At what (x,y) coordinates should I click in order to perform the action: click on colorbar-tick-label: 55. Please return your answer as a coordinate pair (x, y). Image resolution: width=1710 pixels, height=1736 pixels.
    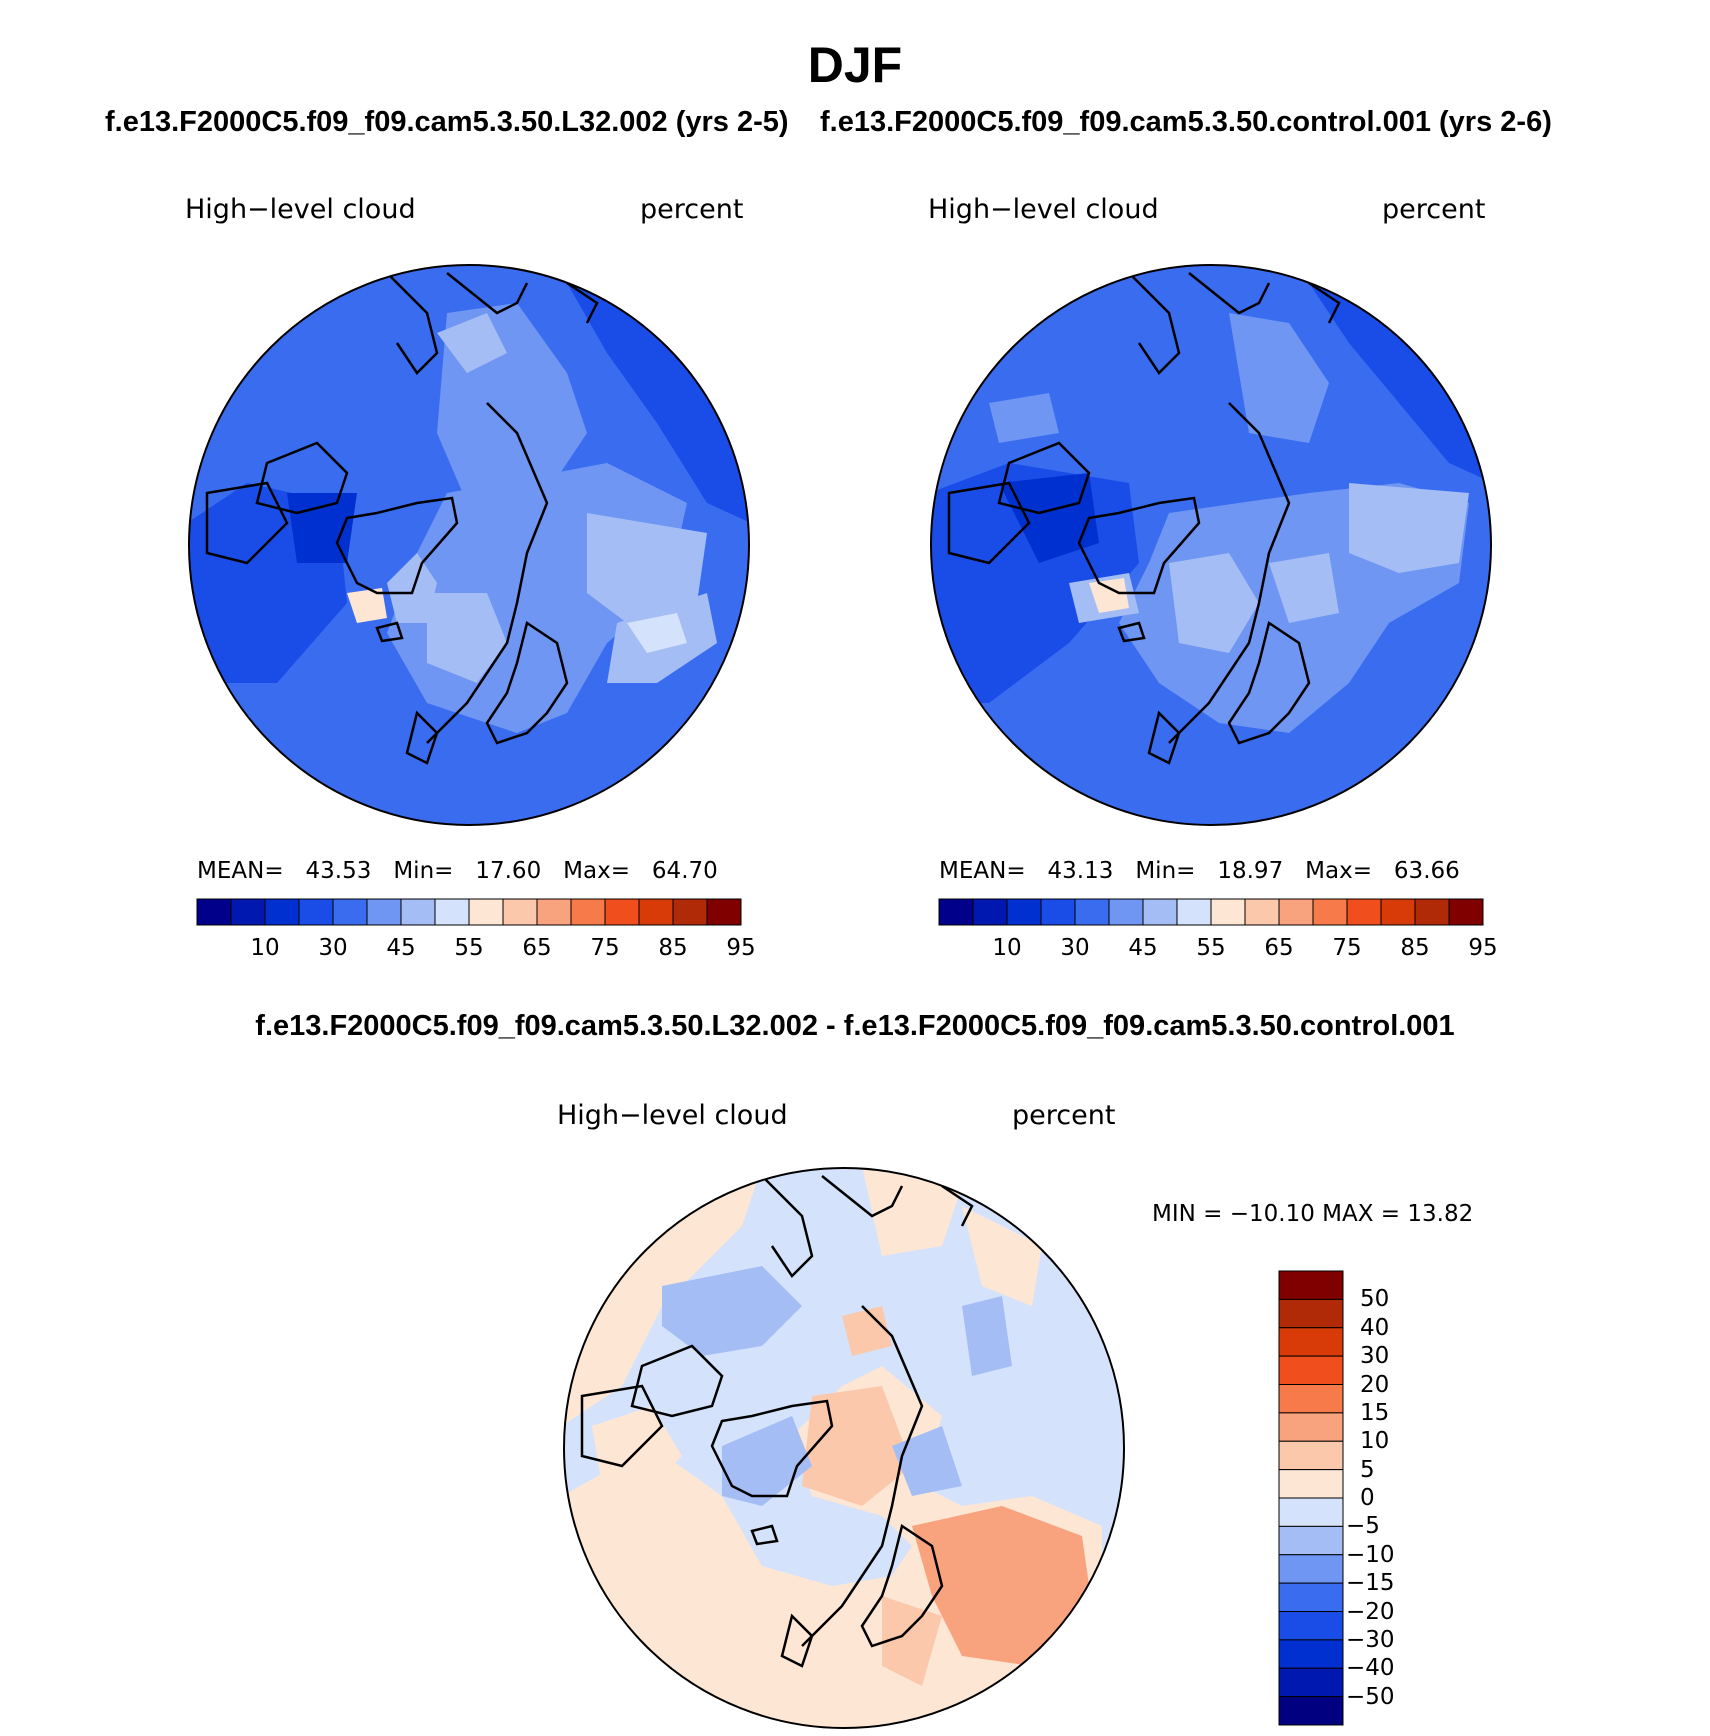
    Looking at the image, I should click on (1211, 948).